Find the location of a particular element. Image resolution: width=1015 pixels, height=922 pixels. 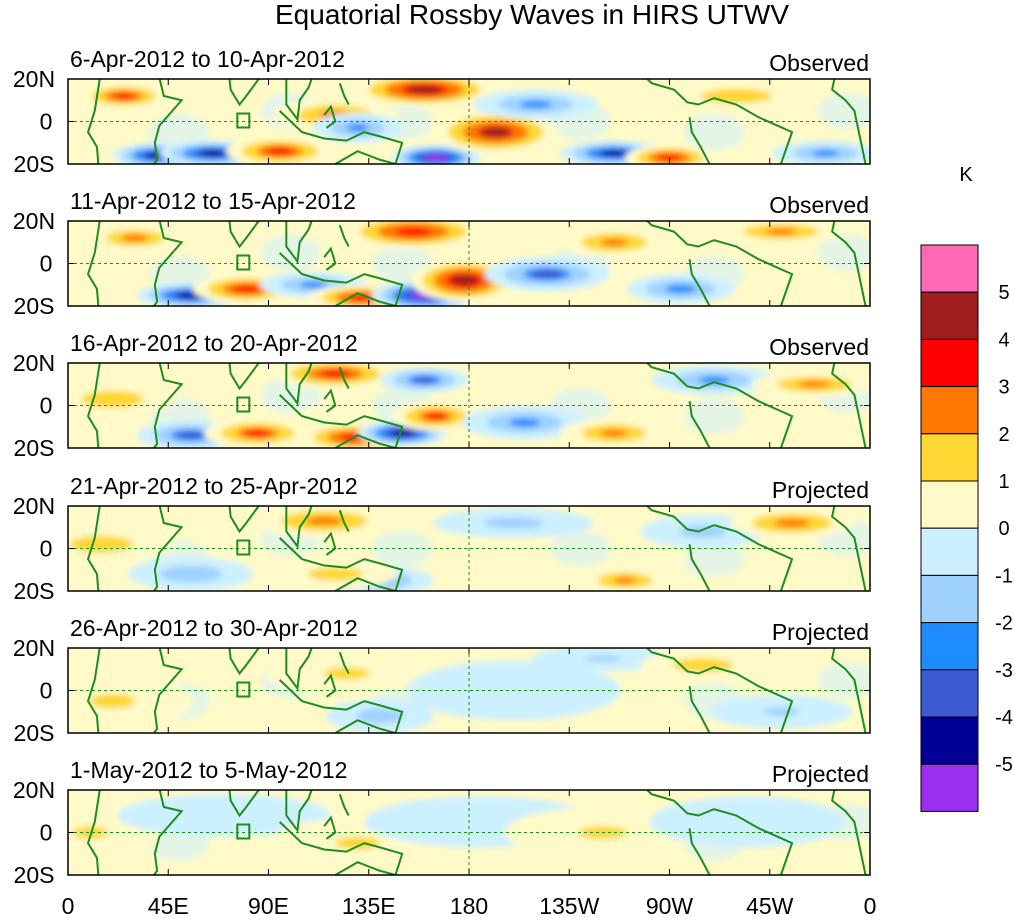

colorbar-tick-label: -3 is located at coordinates (1004, 671).